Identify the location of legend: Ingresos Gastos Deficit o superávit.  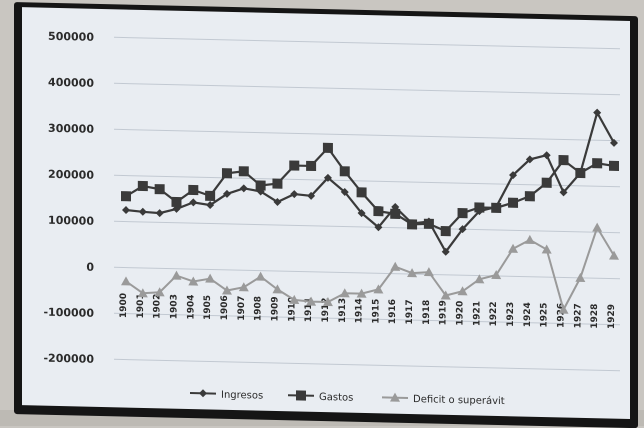
(347, 398).